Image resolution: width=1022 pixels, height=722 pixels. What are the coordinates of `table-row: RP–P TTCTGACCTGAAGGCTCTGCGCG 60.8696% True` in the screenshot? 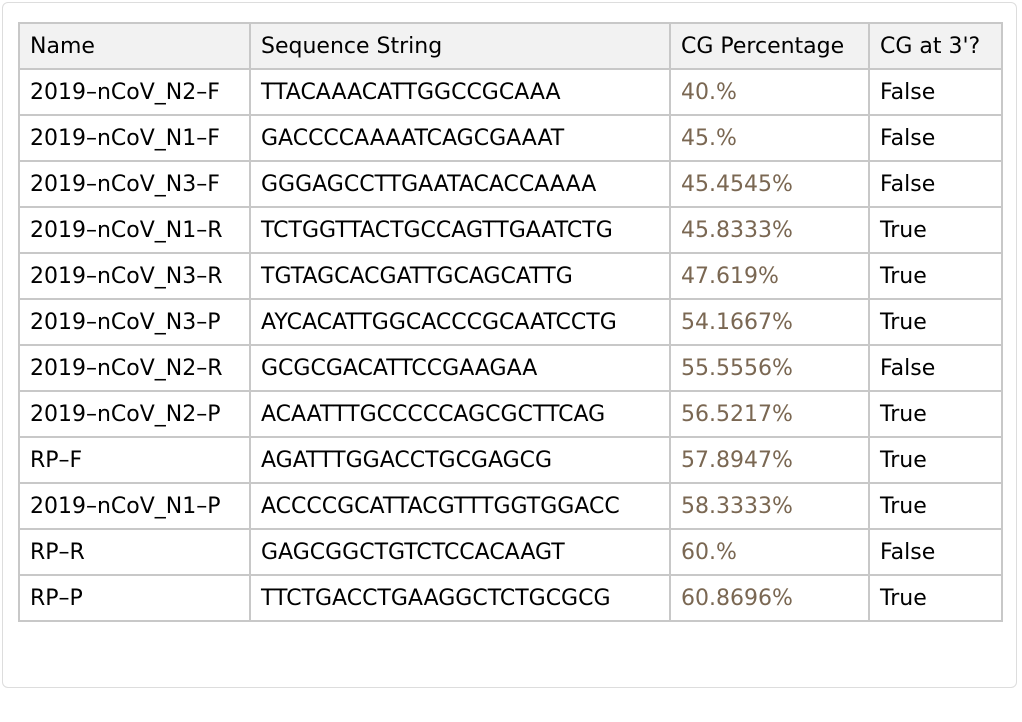 It's located at (510, 598).